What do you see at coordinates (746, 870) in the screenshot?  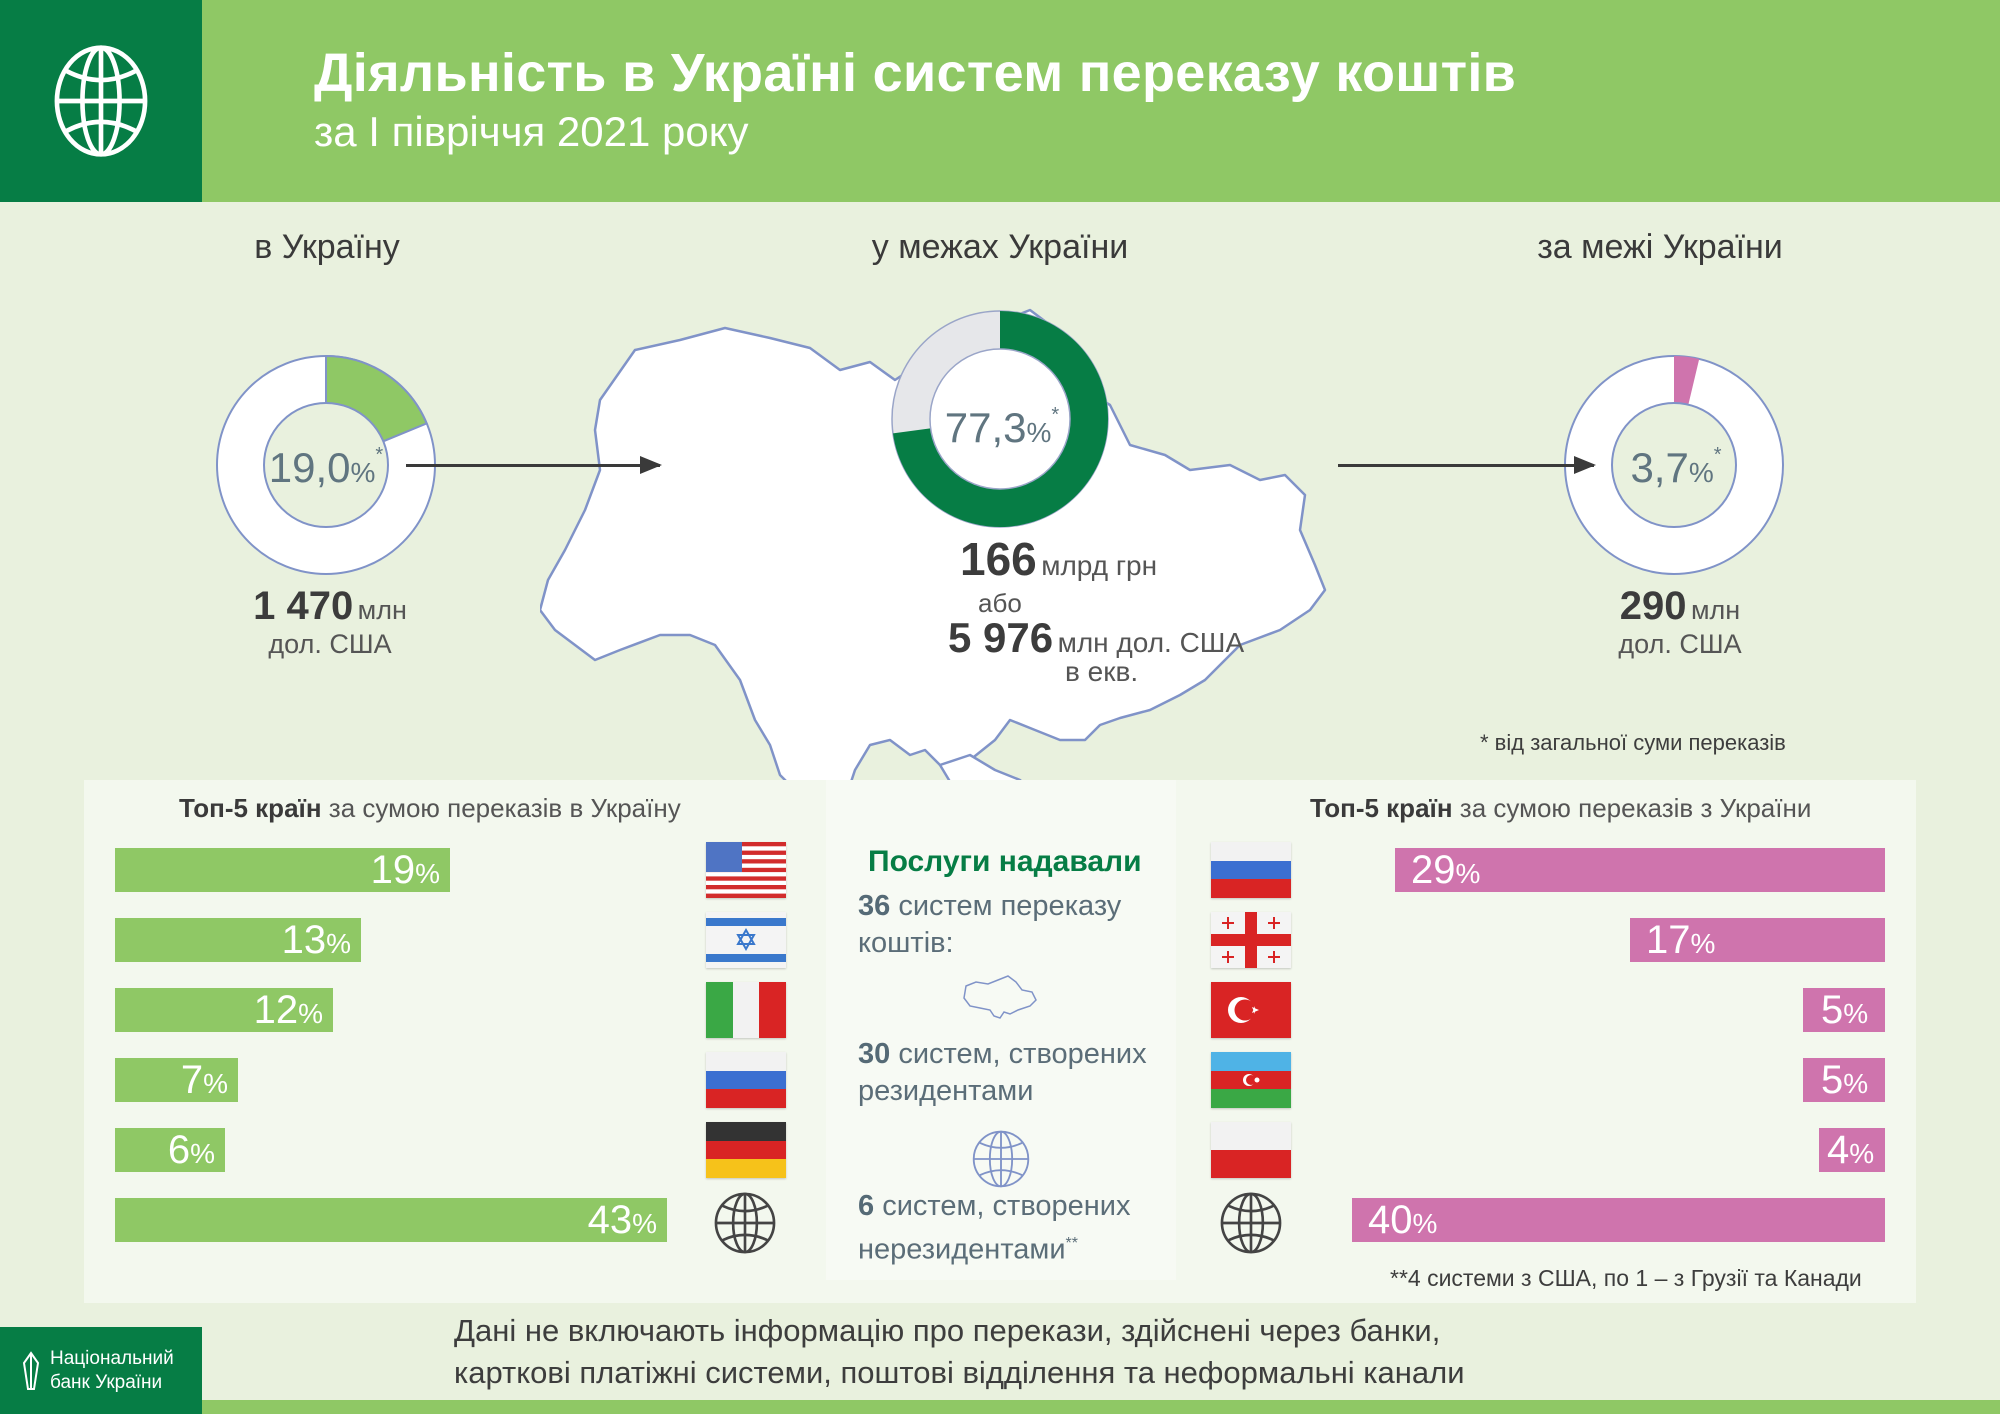 I see `usa-flag-icon` at bounding box center [746, 870].